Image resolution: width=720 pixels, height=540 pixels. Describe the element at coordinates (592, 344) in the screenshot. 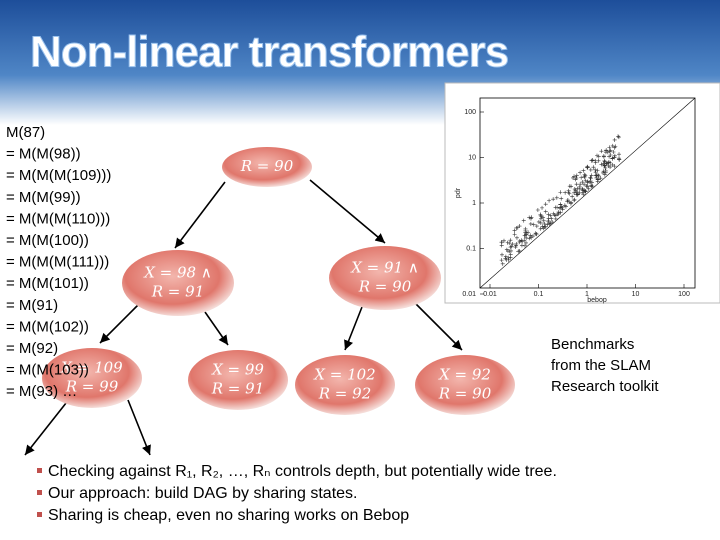

I see `caption-line: Benchmarks` at that location.